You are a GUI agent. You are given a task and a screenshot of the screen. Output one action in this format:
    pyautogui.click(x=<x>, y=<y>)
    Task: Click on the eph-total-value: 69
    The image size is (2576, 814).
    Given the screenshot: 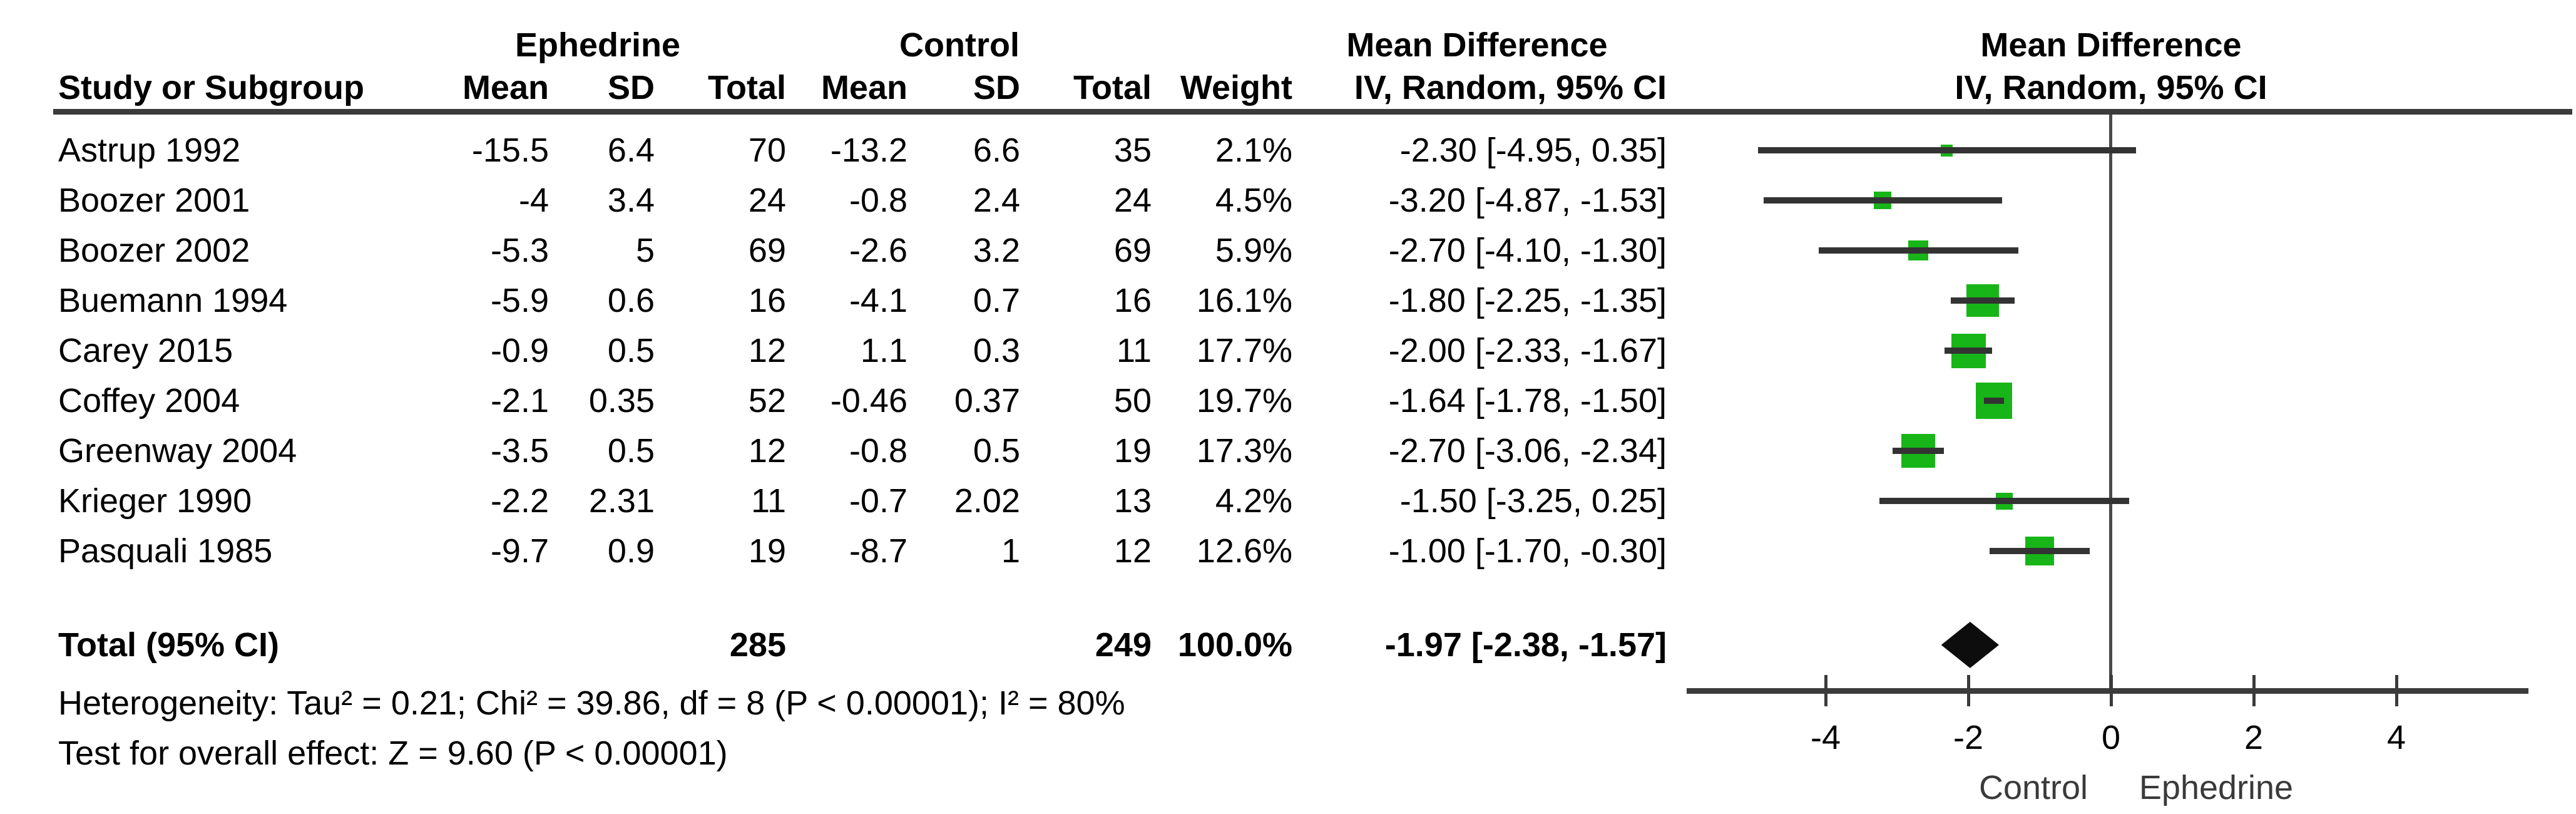 What is the action you would take?
    pyautogui.click(x=767, y=250)
    